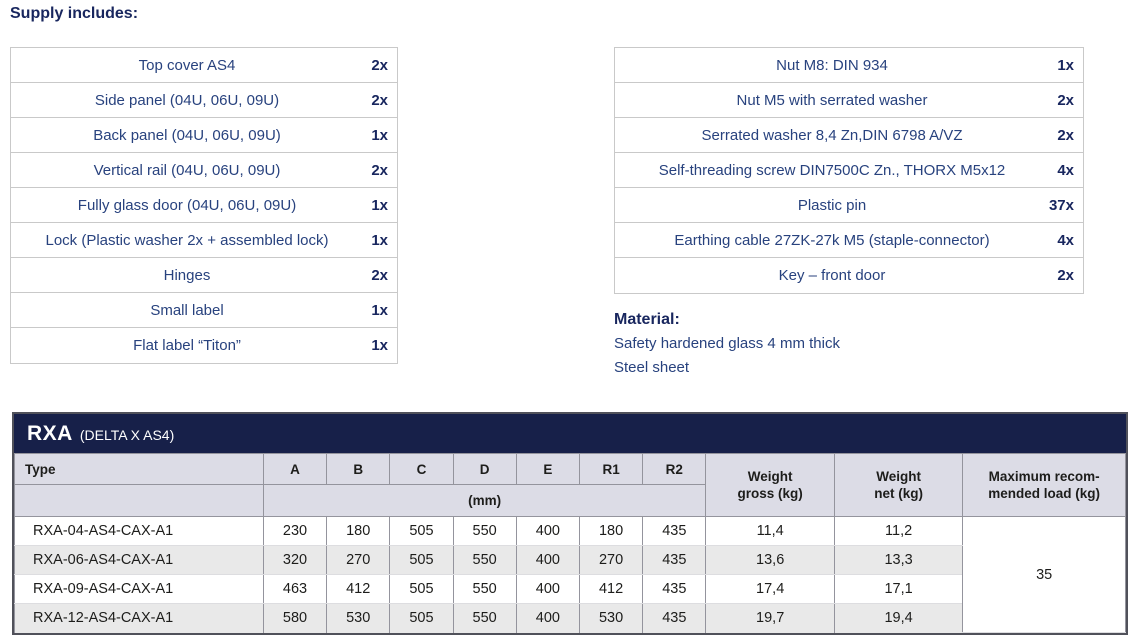 The width and height of the screenshot is (1138, 643). Describe the element at coordinates (187, 135) in the screenshot. I see `item-label: Back panel (04U, 06U, 09U)` at that location.